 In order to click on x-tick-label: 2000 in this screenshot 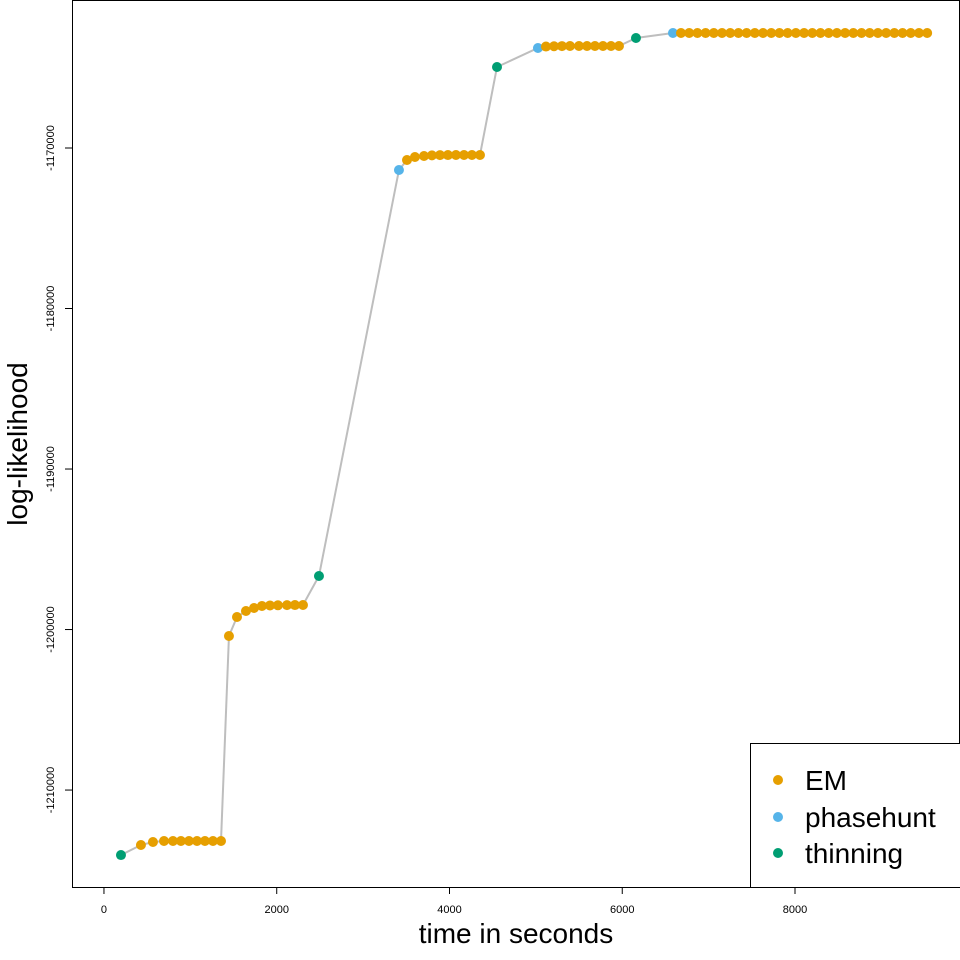, I will do `click(276, 910)`.